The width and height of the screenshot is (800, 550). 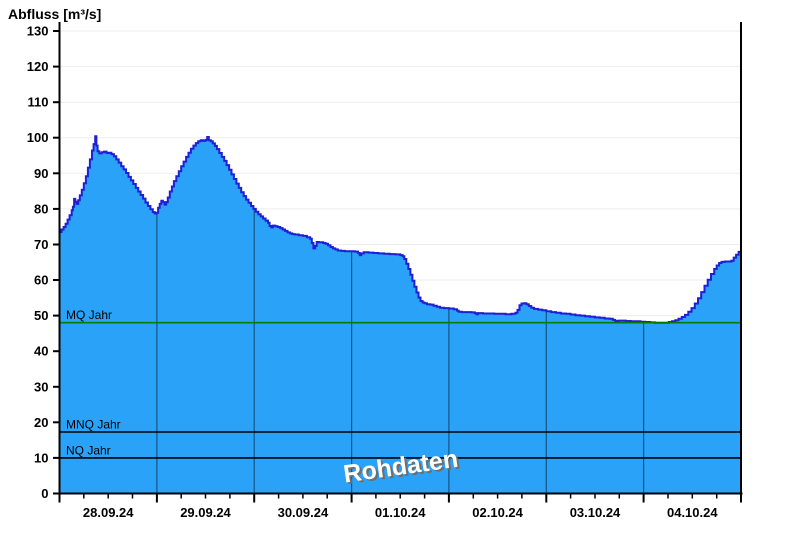 I want to click on x-tick-label: 02.10.24, so click(x=497, y=512).